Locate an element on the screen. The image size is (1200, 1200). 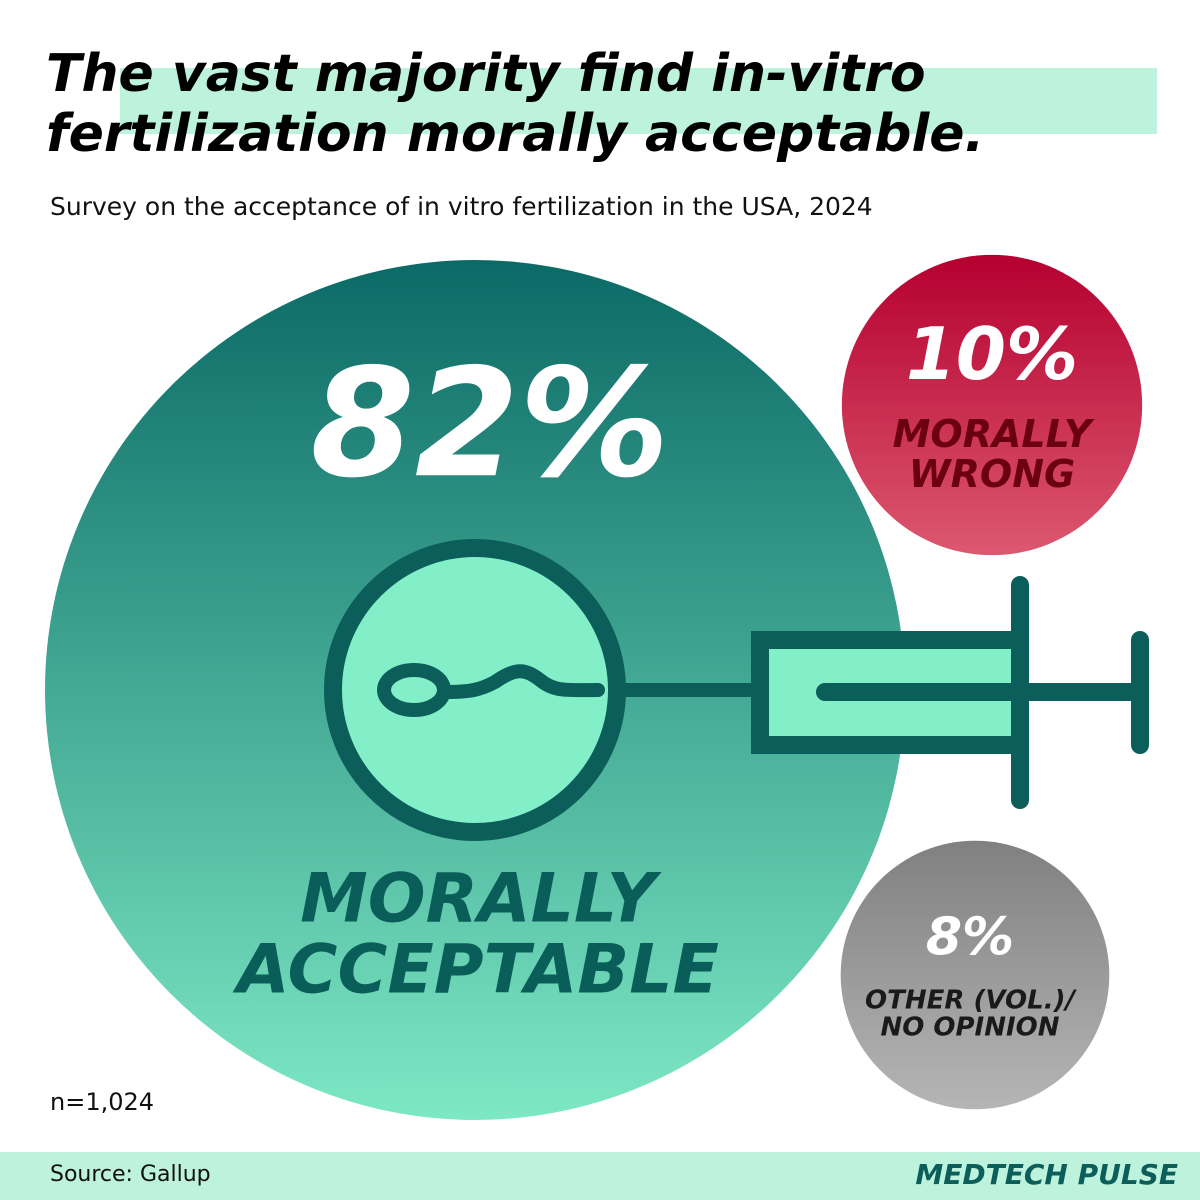
title-highlight is located at coordinates (638, 101).